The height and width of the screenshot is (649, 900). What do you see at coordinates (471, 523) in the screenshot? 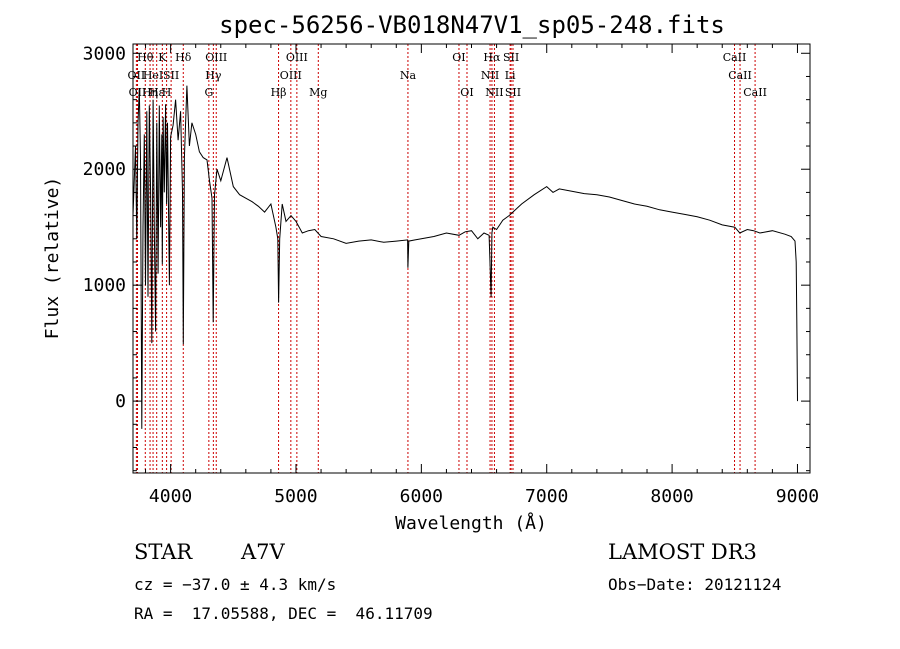
I see `x-axis-label: Wavelength (Å)` at bounding box center [471, 523].